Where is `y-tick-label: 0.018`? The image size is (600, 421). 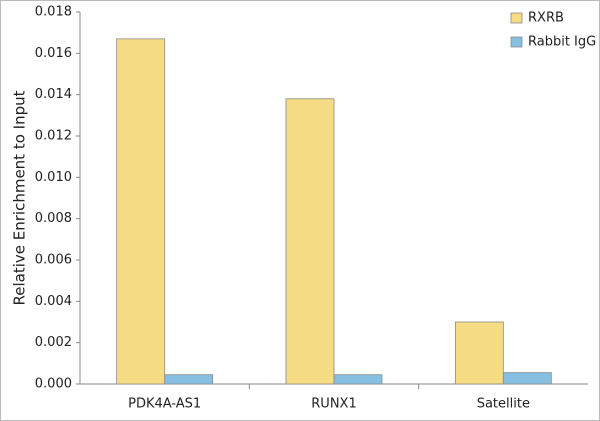 y-tick-label: 0.018 is located at coordinates (53, 12).